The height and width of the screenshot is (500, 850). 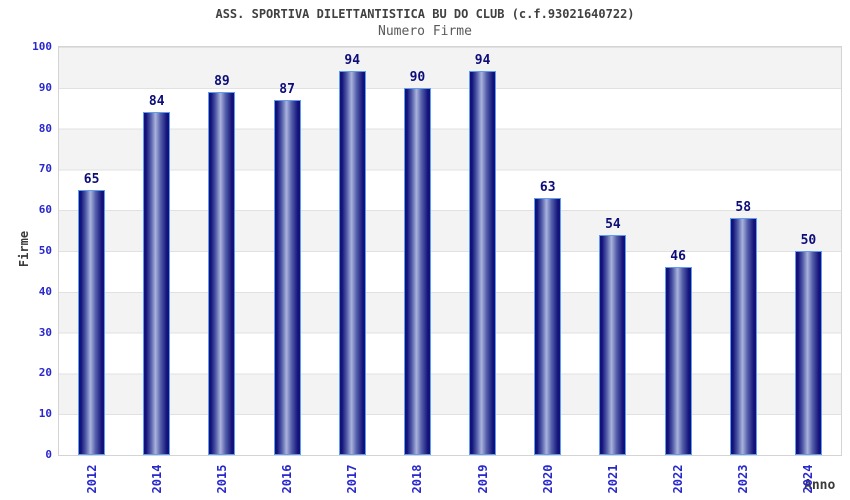 What do you see at coordinates (678, 361) in the screenshot?
I see `bar-2022` at bounding box center [678, 361].